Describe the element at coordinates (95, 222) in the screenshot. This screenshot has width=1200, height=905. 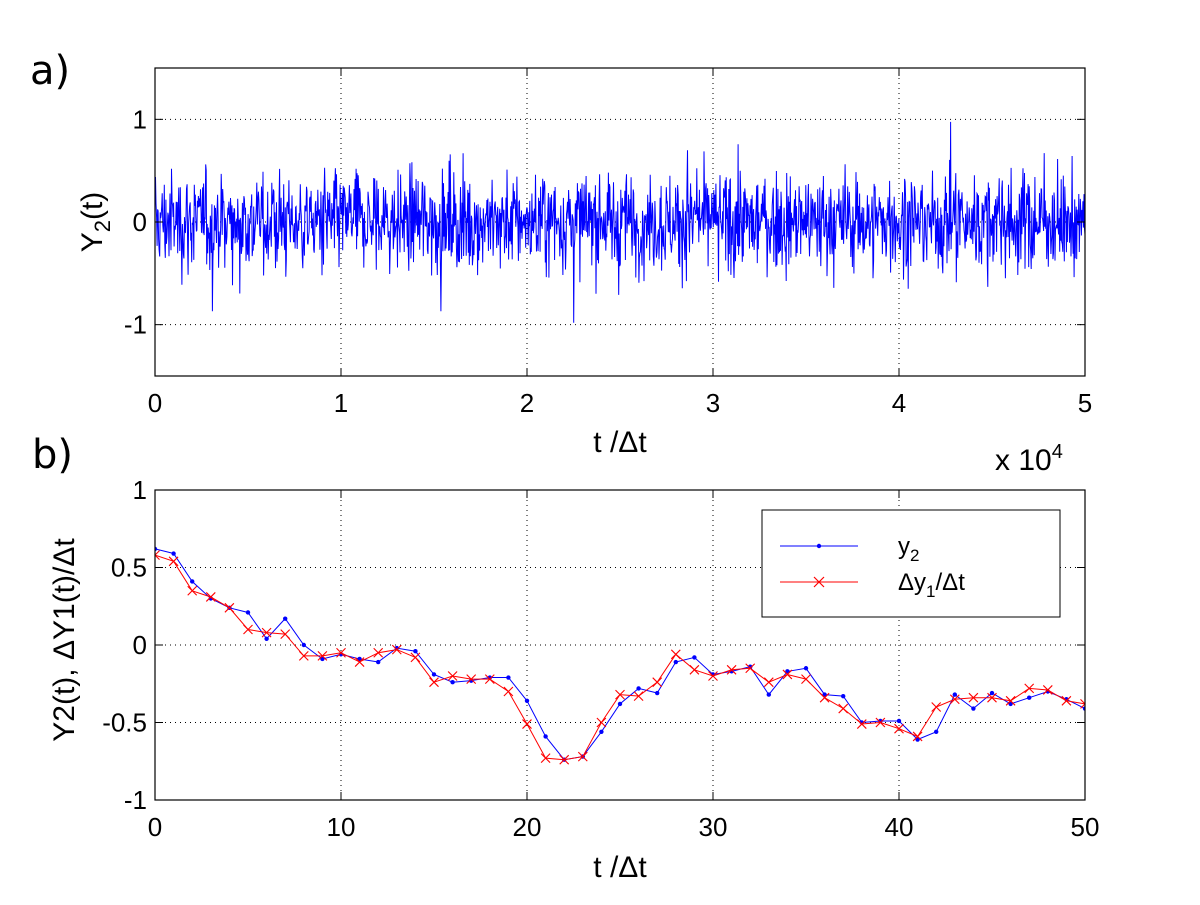
I see `chart-a-y-axis-label: Y2(t)` at that location.